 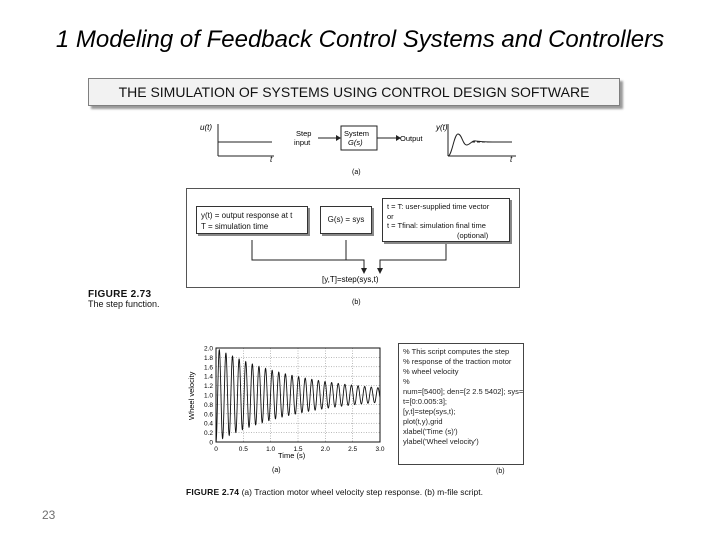 What do you see at coordinates (211, 443) in the screenshot?
I see `chart-y-tick-label: 0` at bounding box center [211, 443].